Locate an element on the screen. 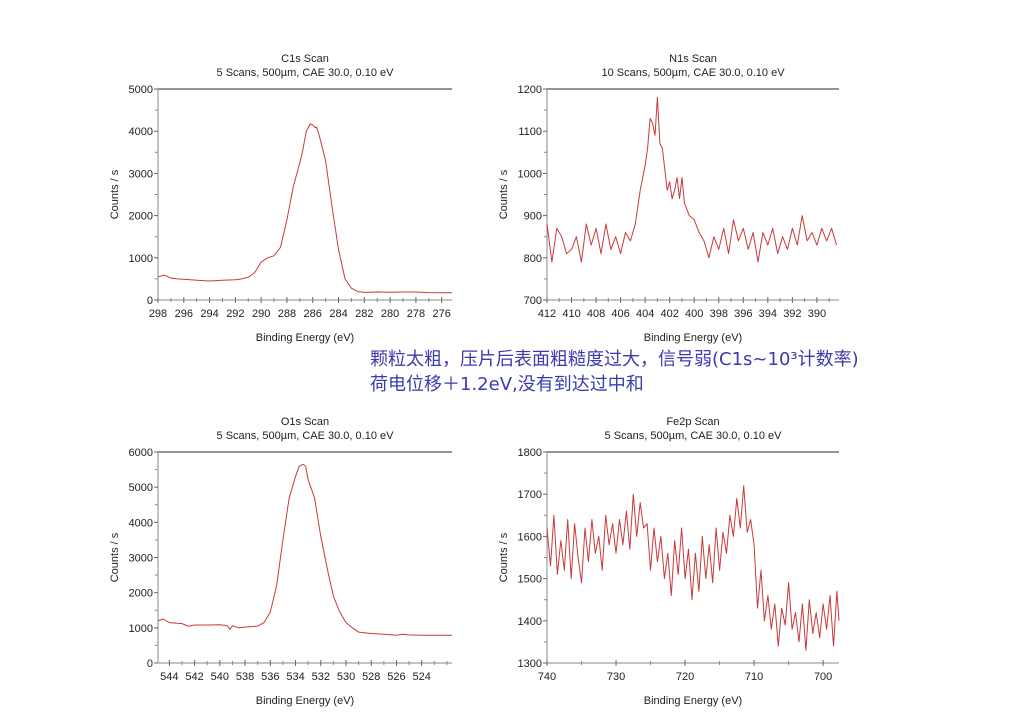  x-tick-label: 740 is located at coordinates (547, 677).